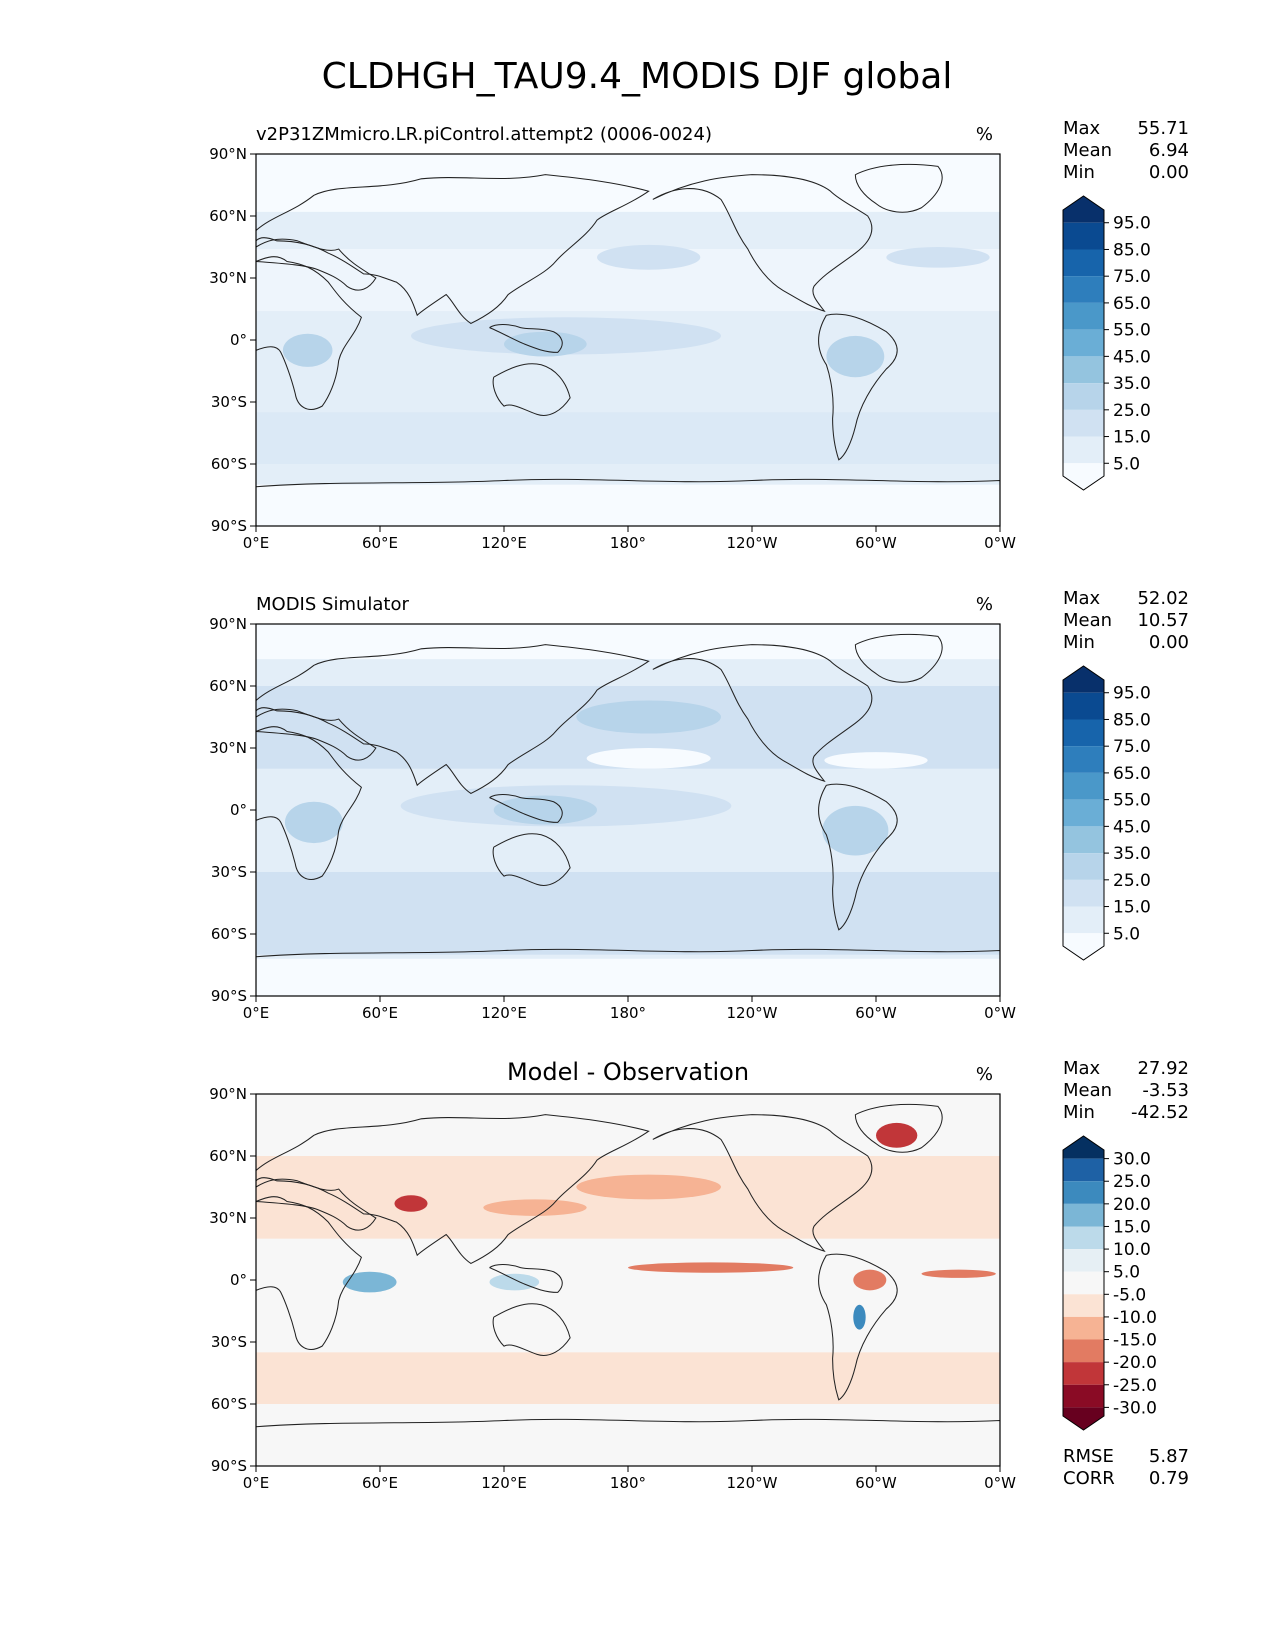 The height and width of the screenshot is (1650, 1275). I want to click on footer-stat-label: RMSE, so click(1088, 1456).